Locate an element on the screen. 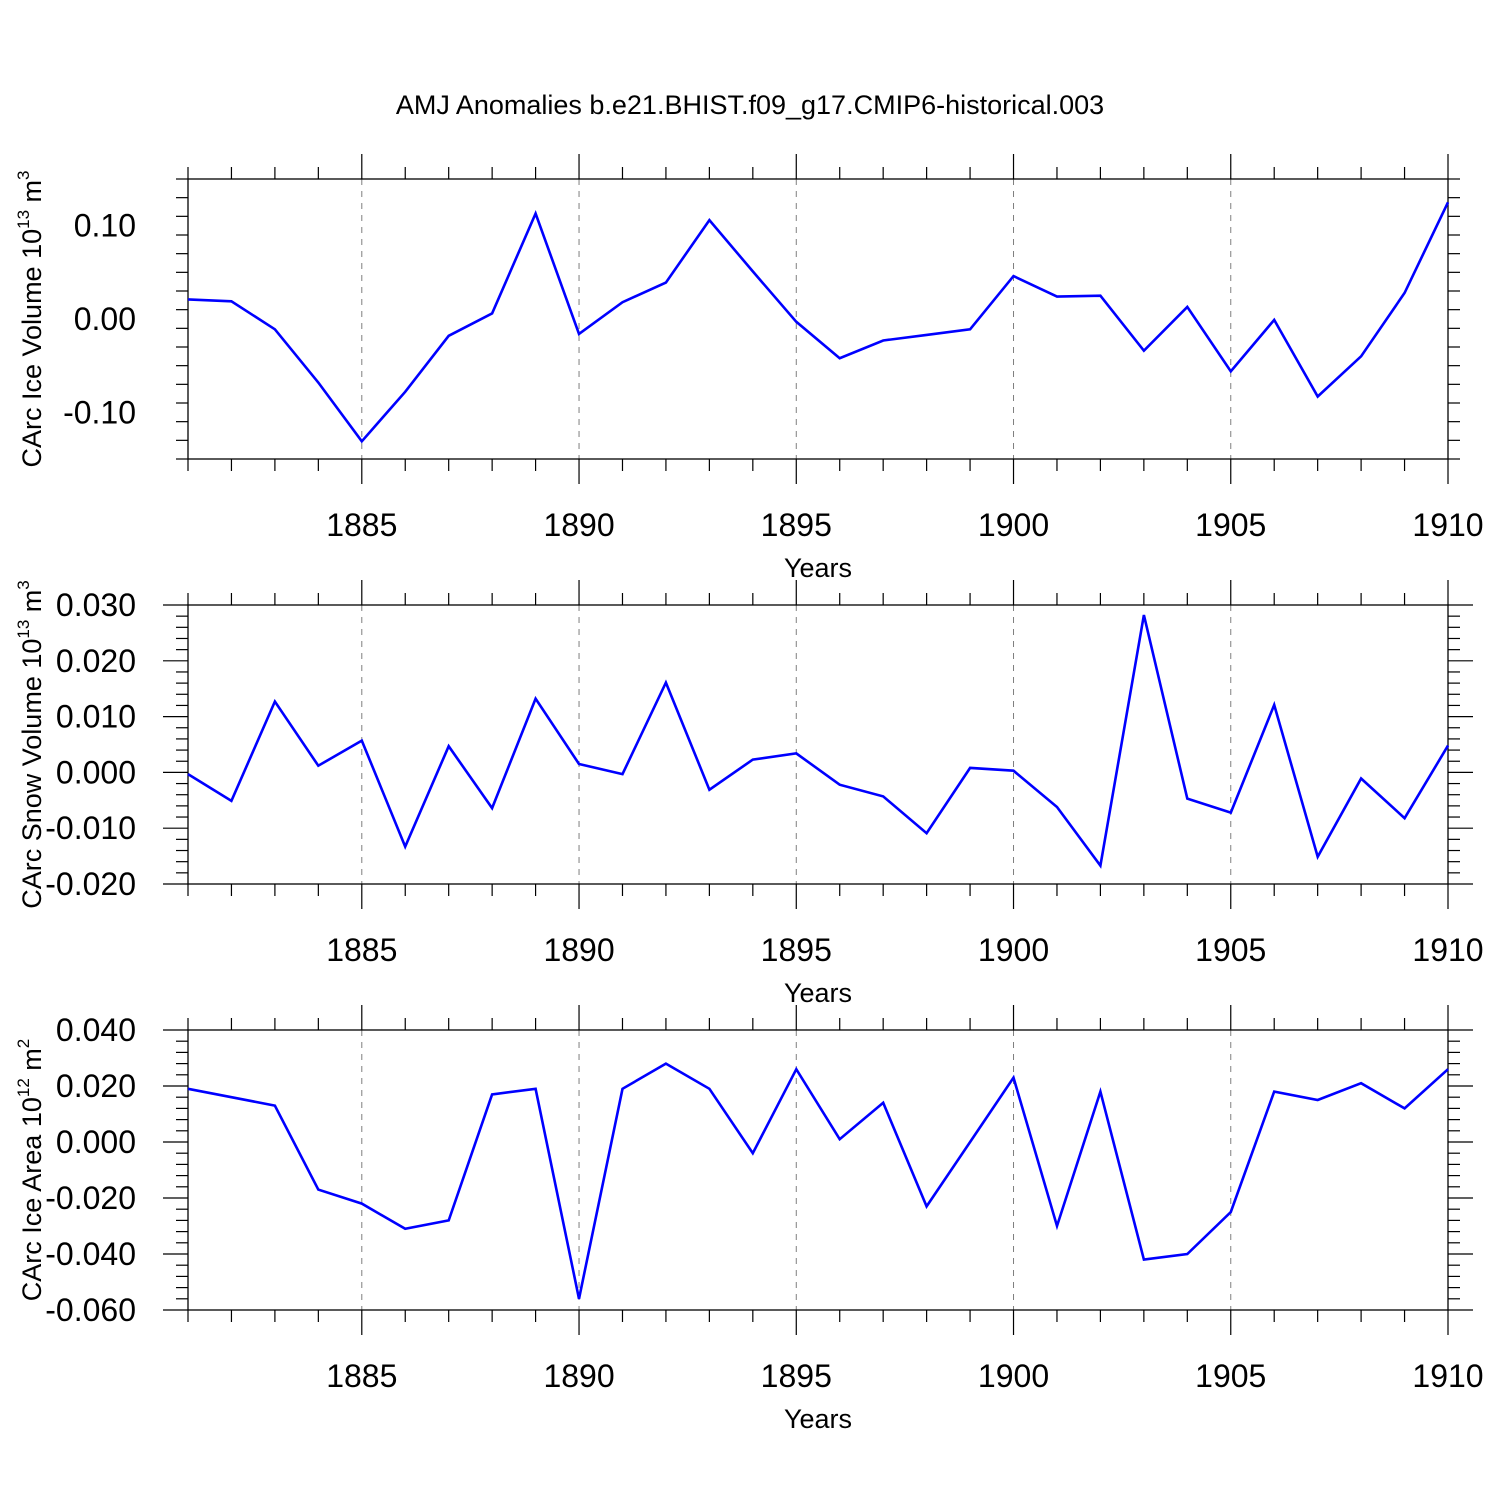  y-tick-label: -0.060 is located at coordinates (90, 1310).